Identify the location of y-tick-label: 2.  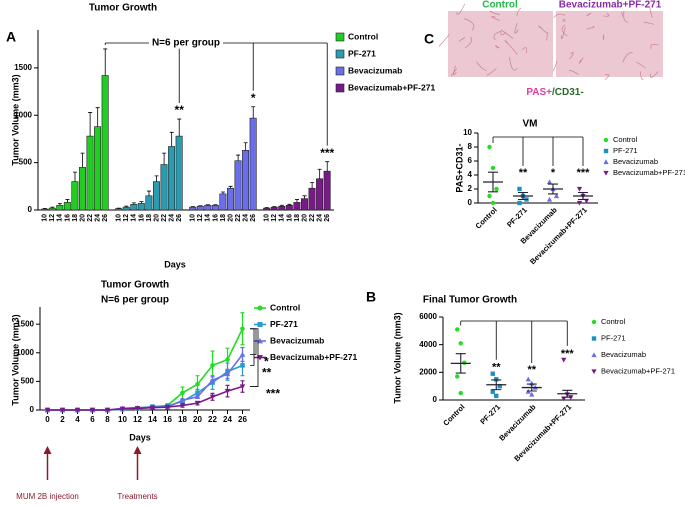
(470, 188).